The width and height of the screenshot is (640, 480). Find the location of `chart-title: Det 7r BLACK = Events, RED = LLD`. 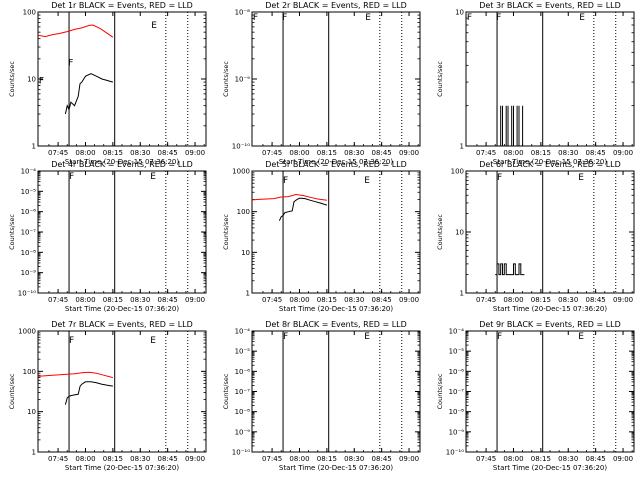

chart-title: Det 7r BLACK = Events, RED = LLD is located at coordinates (122, 324).